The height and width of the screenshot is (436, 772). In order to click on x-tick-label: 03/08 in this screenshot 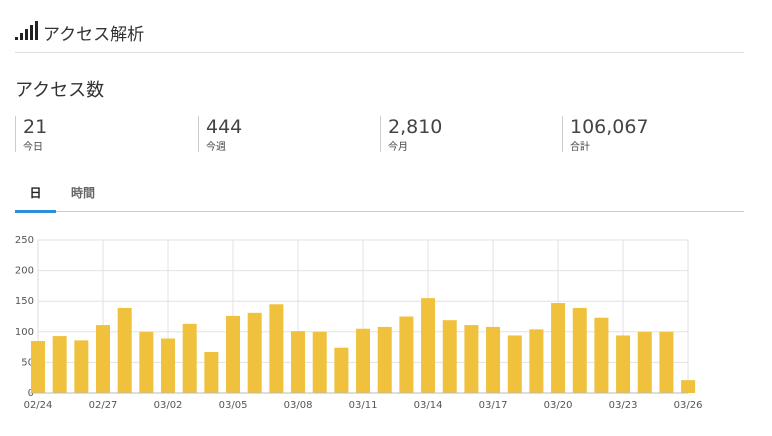, I will do `click(298, 405)`.